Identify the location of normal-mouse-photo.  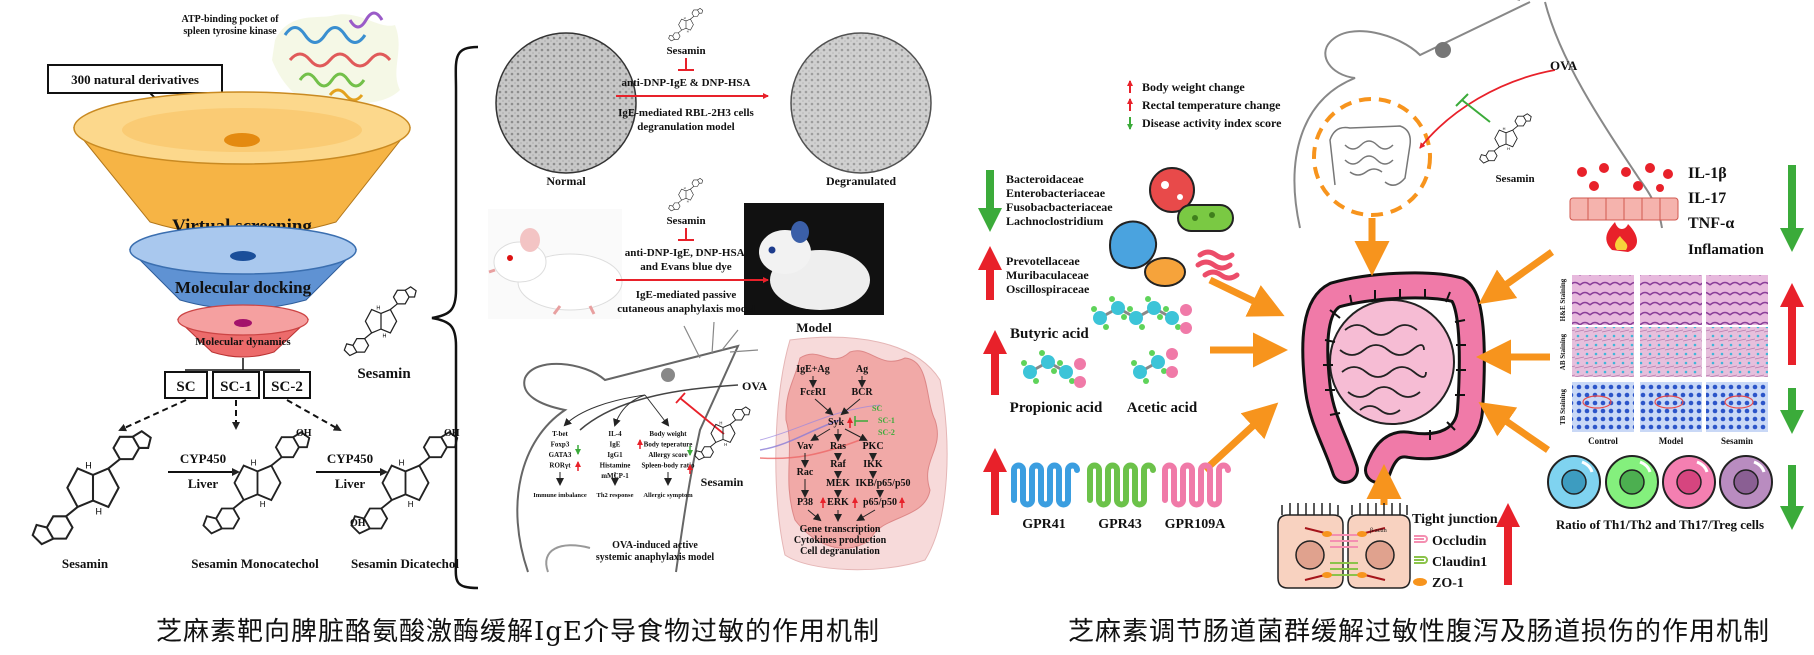
(555, 264).